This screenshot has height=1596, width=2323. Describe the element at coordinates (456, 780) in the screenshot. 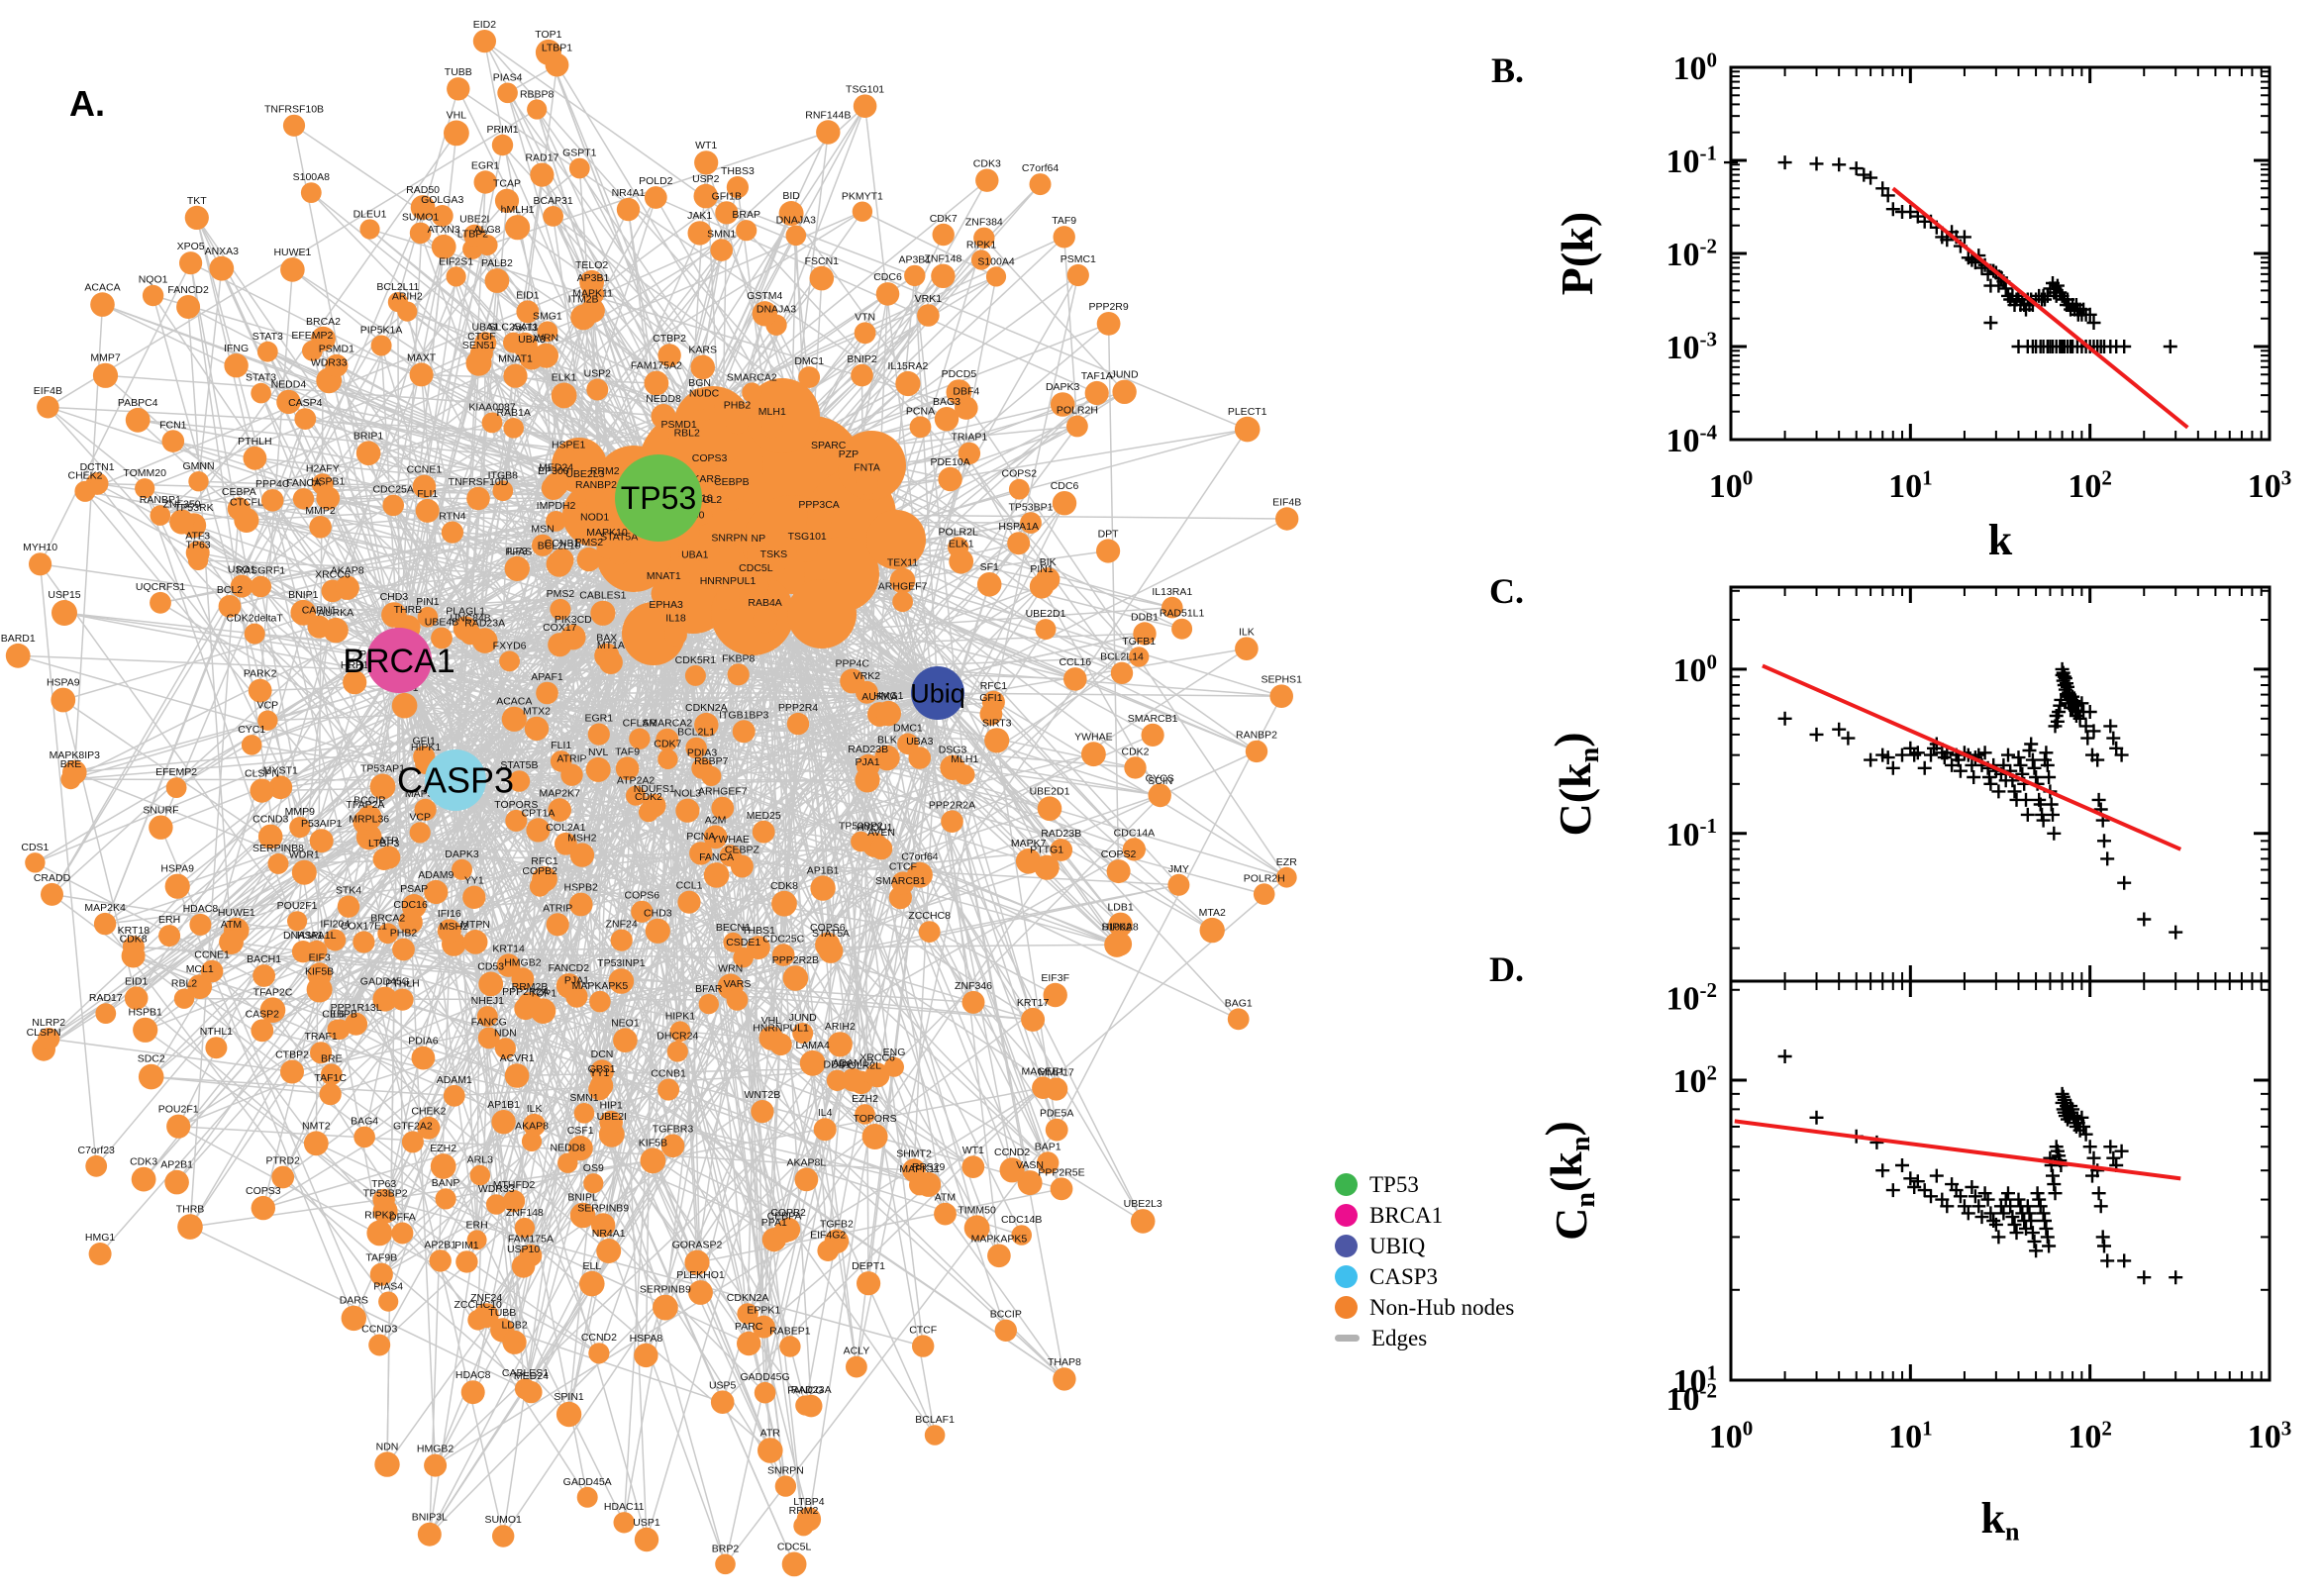

I see `hub-node-casp3` at that location.